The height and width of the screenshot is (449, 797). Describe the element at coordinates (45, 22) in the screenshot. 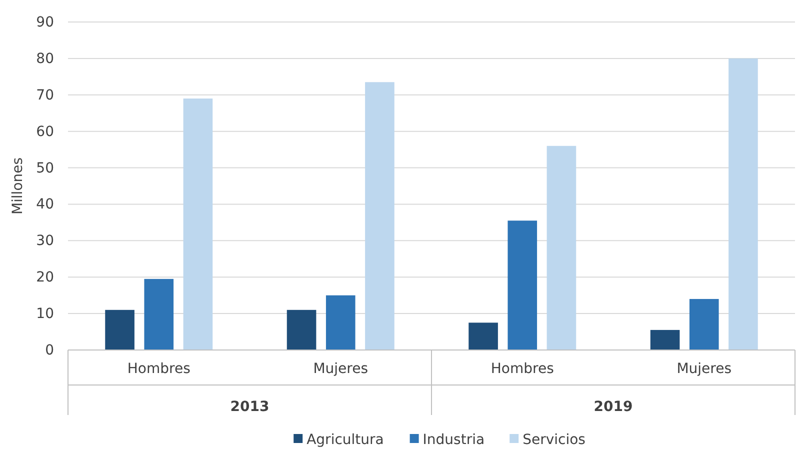

I see `y-tick-label: 90` at that location.